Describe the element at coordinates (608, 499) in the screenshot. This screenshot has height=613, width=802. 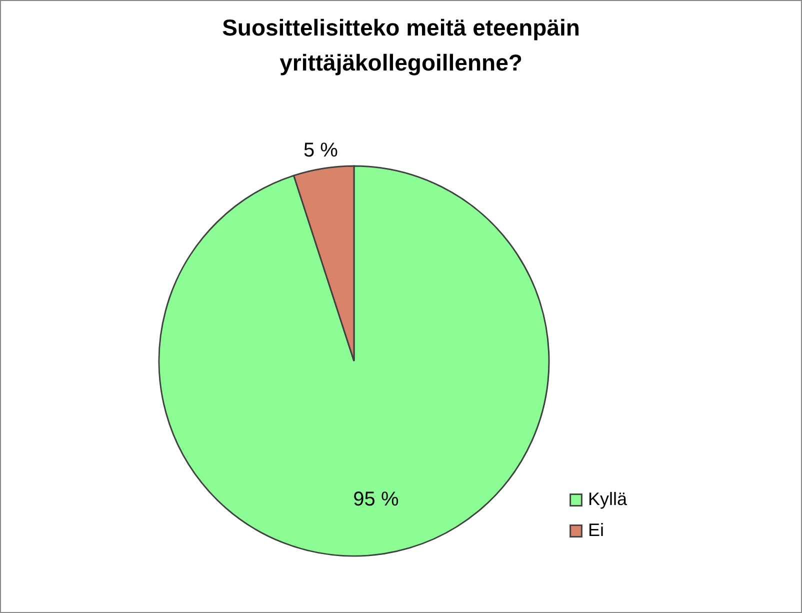
I see `legend-label: Kyllä` at that location.